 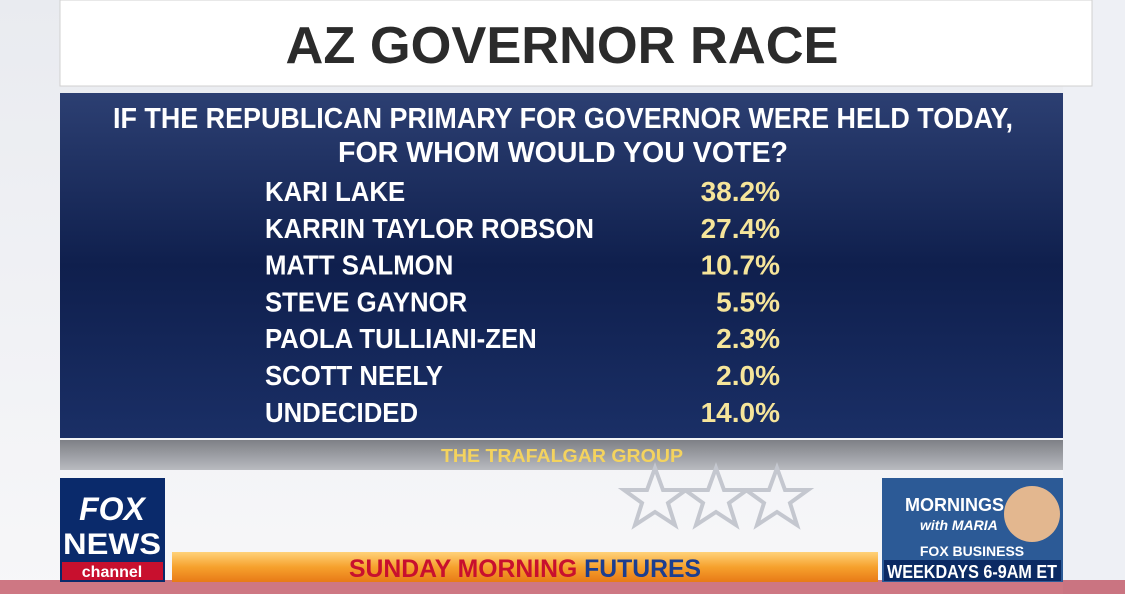 I want to click on candidate-name: KARRIN TAYLOR ROBSON, so click(x=429, y=228).